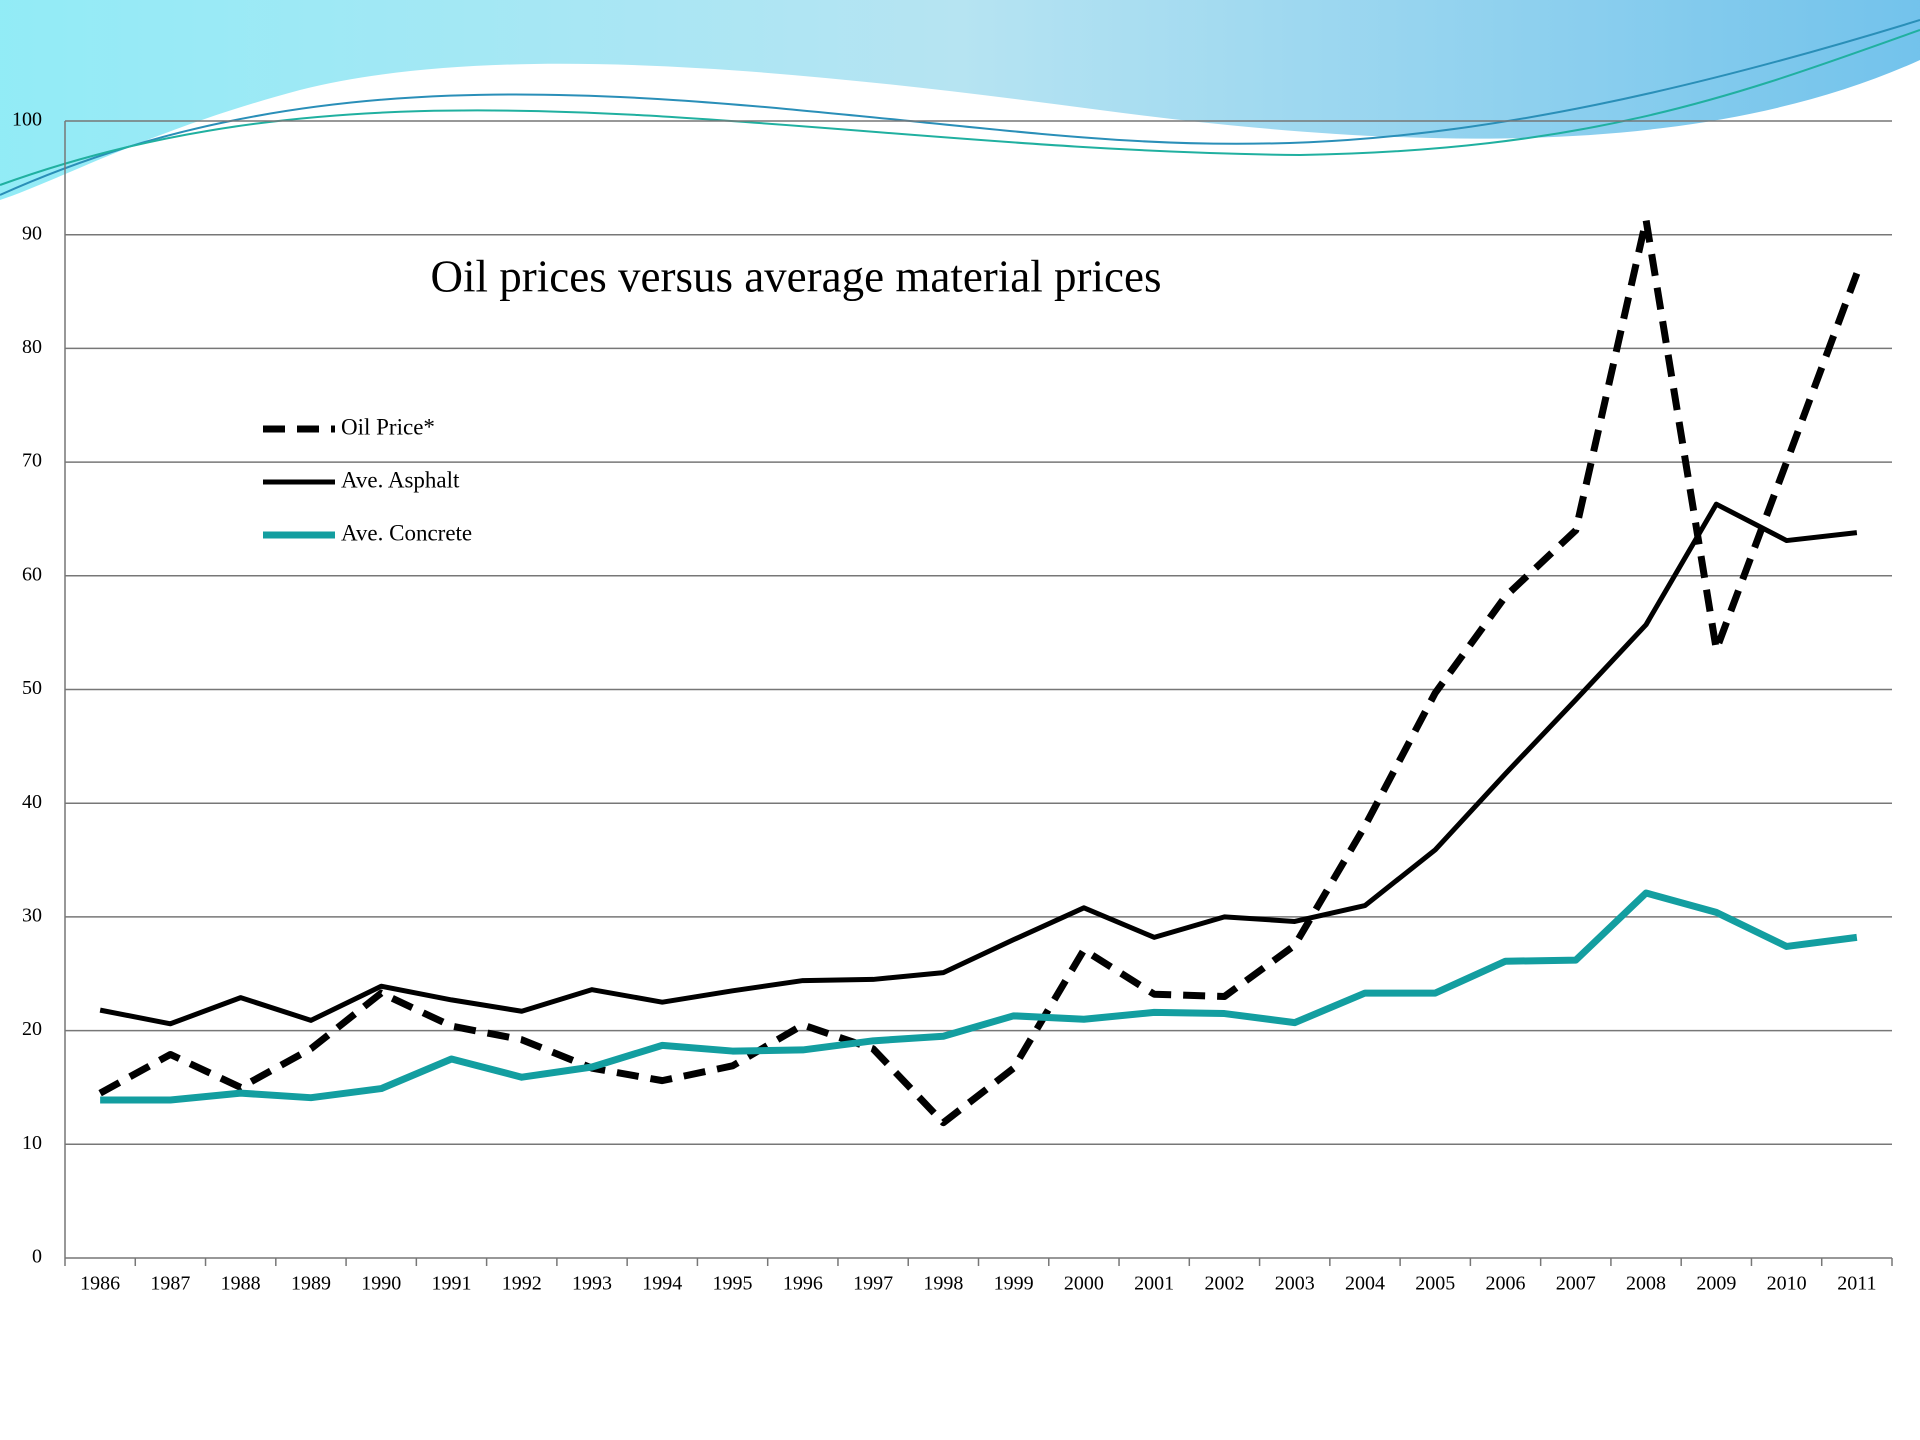 The width and height of the screenshot is (1920, 1440). What do you see at coordinates (381, 1284) in the screenshot?
I see `x-tick-label: 1990` at bounding box center [381, 1284].